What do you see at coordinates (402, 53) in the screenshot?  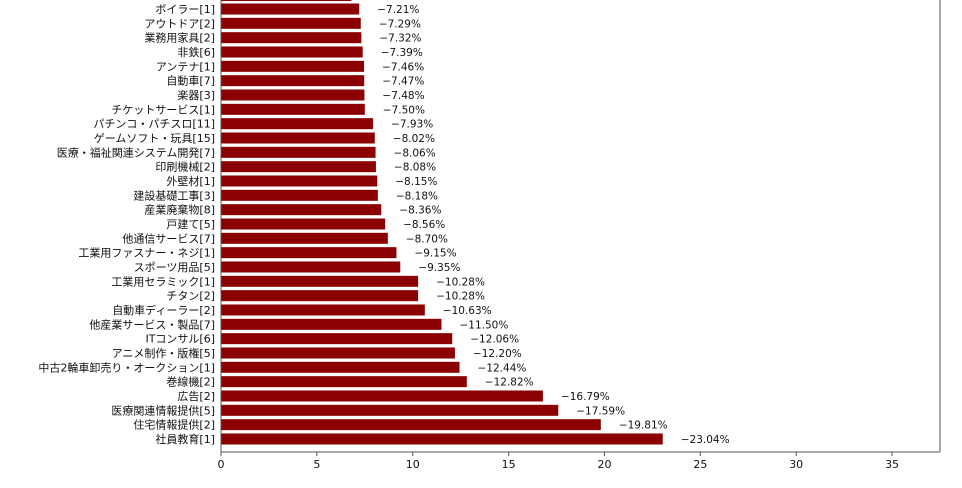 I see `data-label: −7.39%` at bounding box center [402, 53].